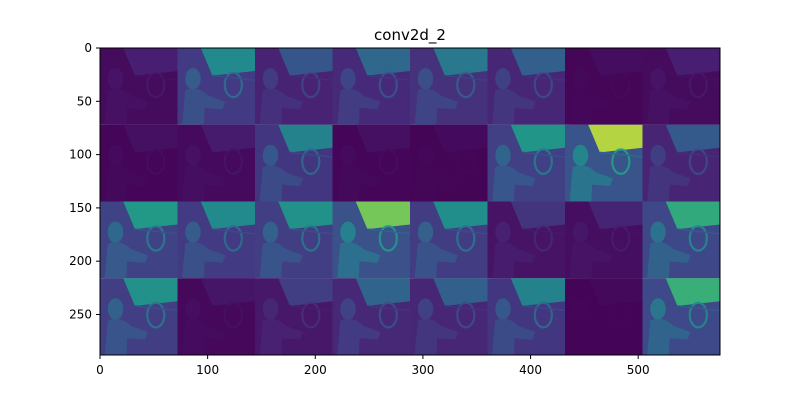 This screenshot has width=800, height=400. I want to click on x-tick-label: 400, so click(530, 370).